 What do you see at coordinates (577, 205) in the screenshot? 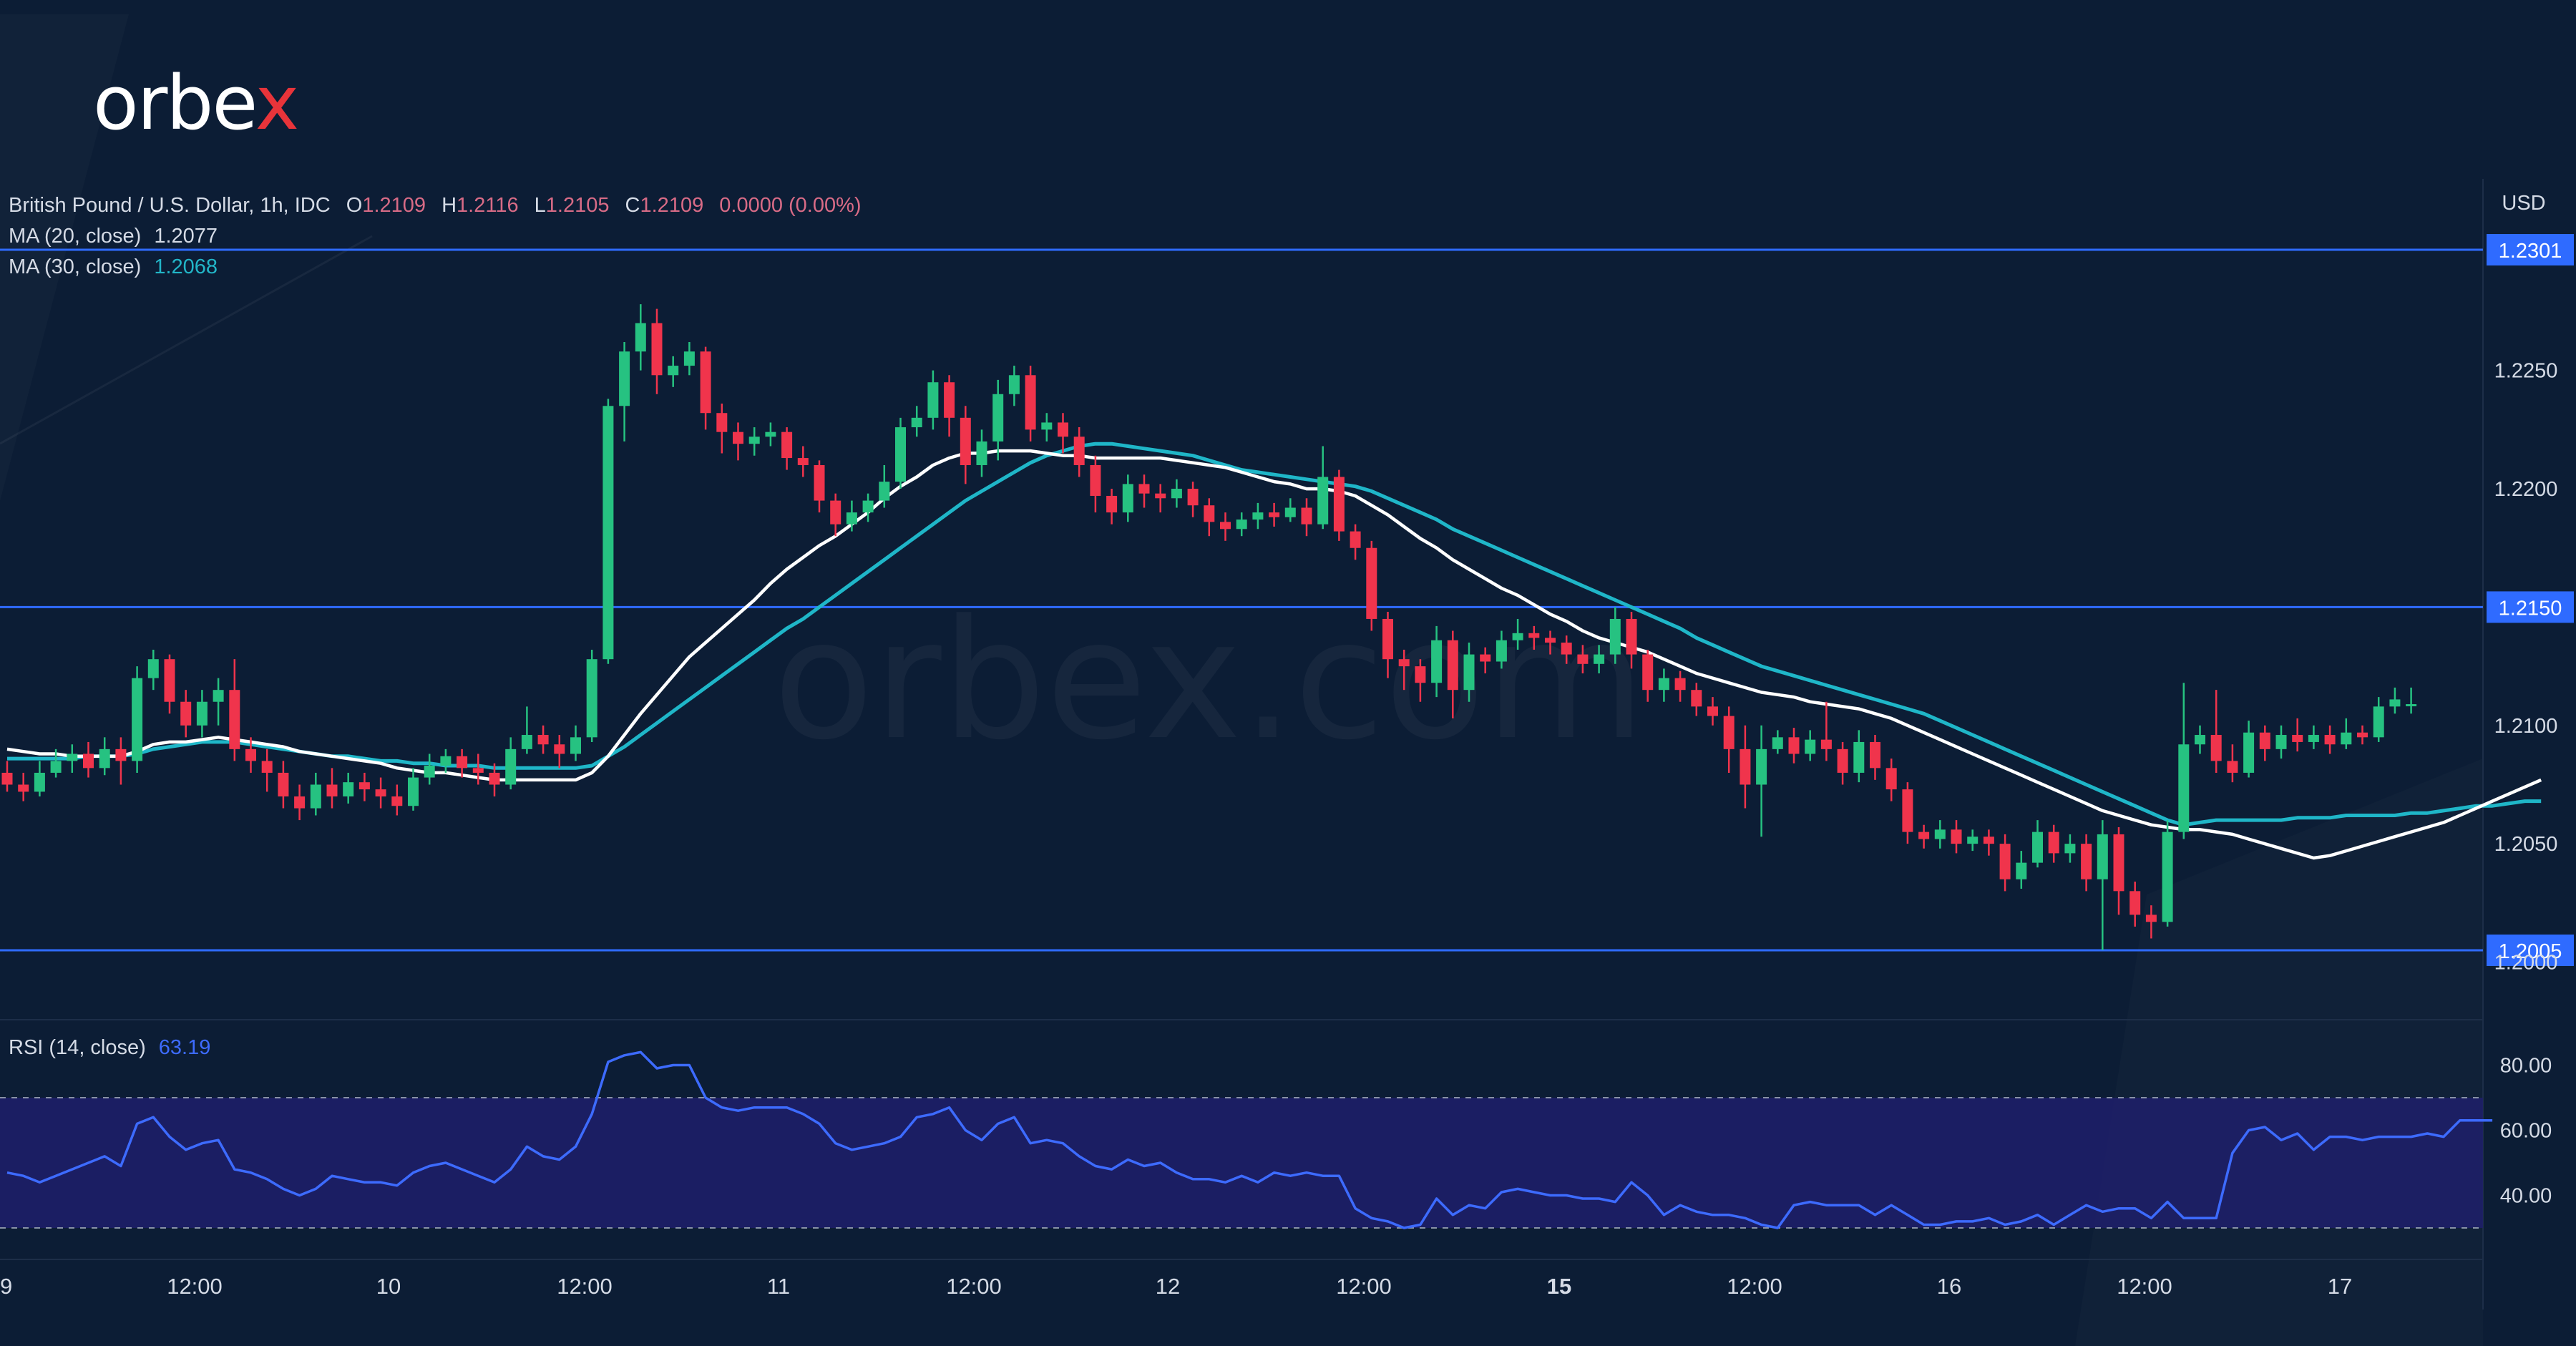
I see `low-value: 1.2105` at bounding box center [577, 205].